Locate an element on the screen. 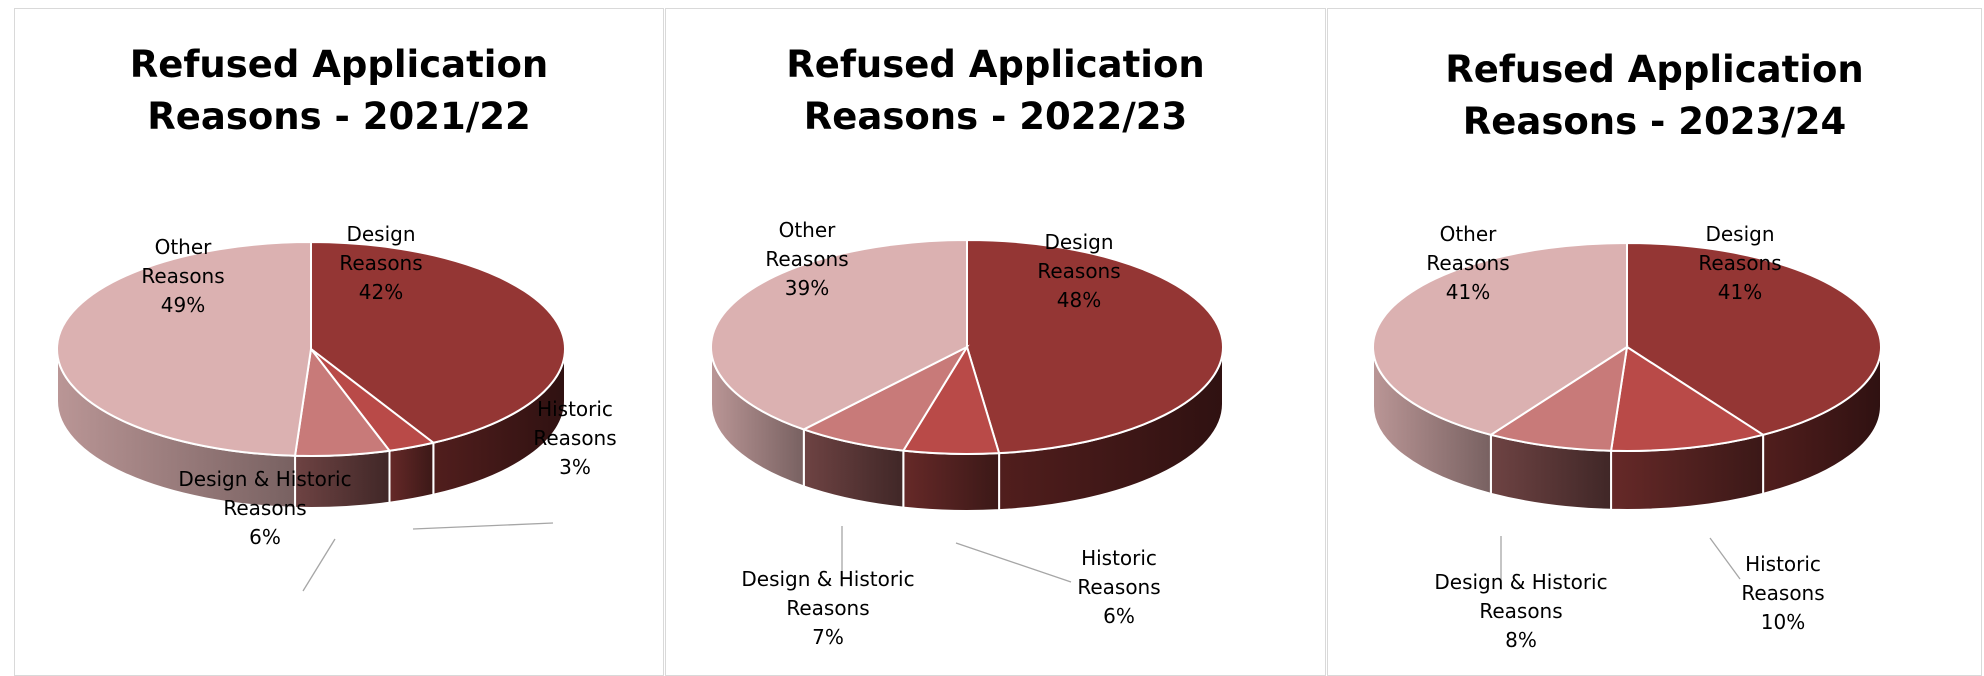 Image resolution: width=1984 pixels, height=676 pixels. data-label-design-historic-reasons: Design & Historic Reasons 6% is located at coordinates (264, 508).